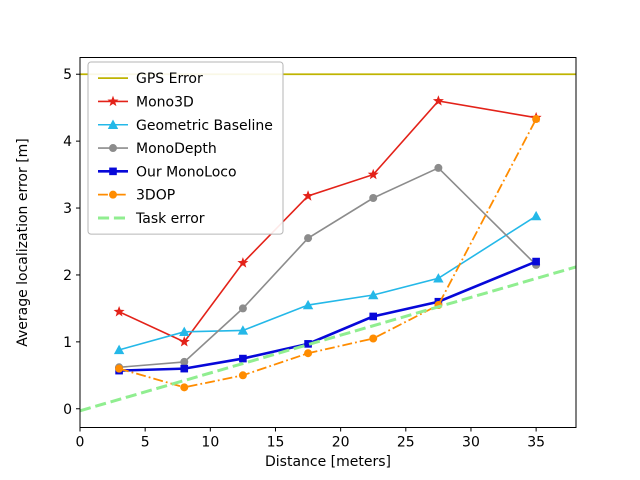  What do you see at coordinates (67, 209) in the screenshot?
I see `y-tick-label: 3` at bounding box center [67, 209].